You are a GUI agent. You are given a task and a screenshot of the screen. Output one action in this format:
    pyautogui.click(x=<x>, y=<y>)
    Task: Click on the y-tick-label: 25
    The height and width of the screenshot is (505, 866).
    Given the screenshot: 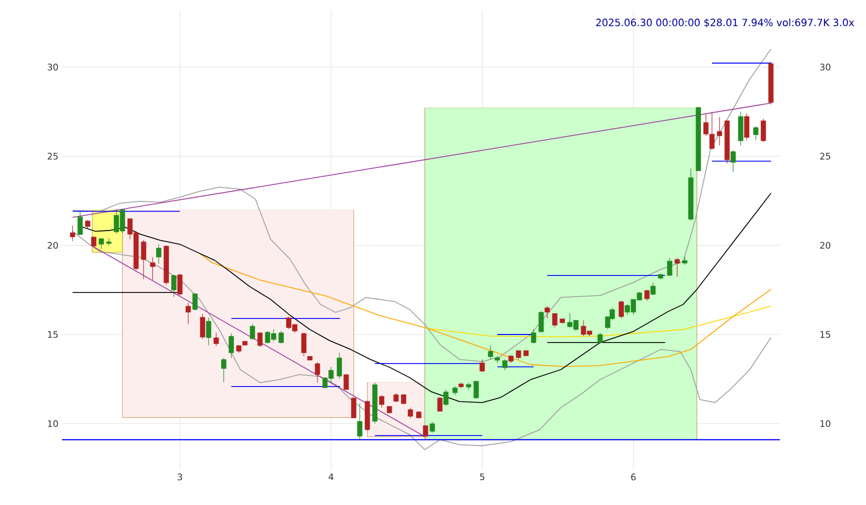 What is the action you would take?
    pyautogui.click(x=825, y=156)
    